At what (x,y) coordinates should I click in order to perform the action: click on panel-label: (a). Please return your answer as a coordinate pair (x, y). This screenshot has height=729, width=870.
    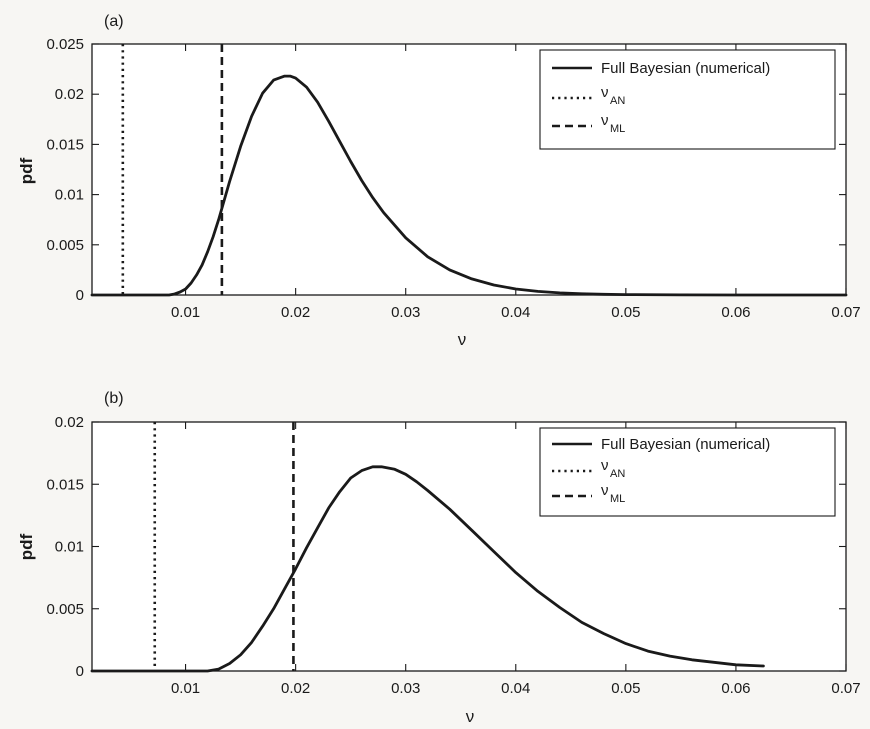
    Looking at the image, I should click on (114, 21).